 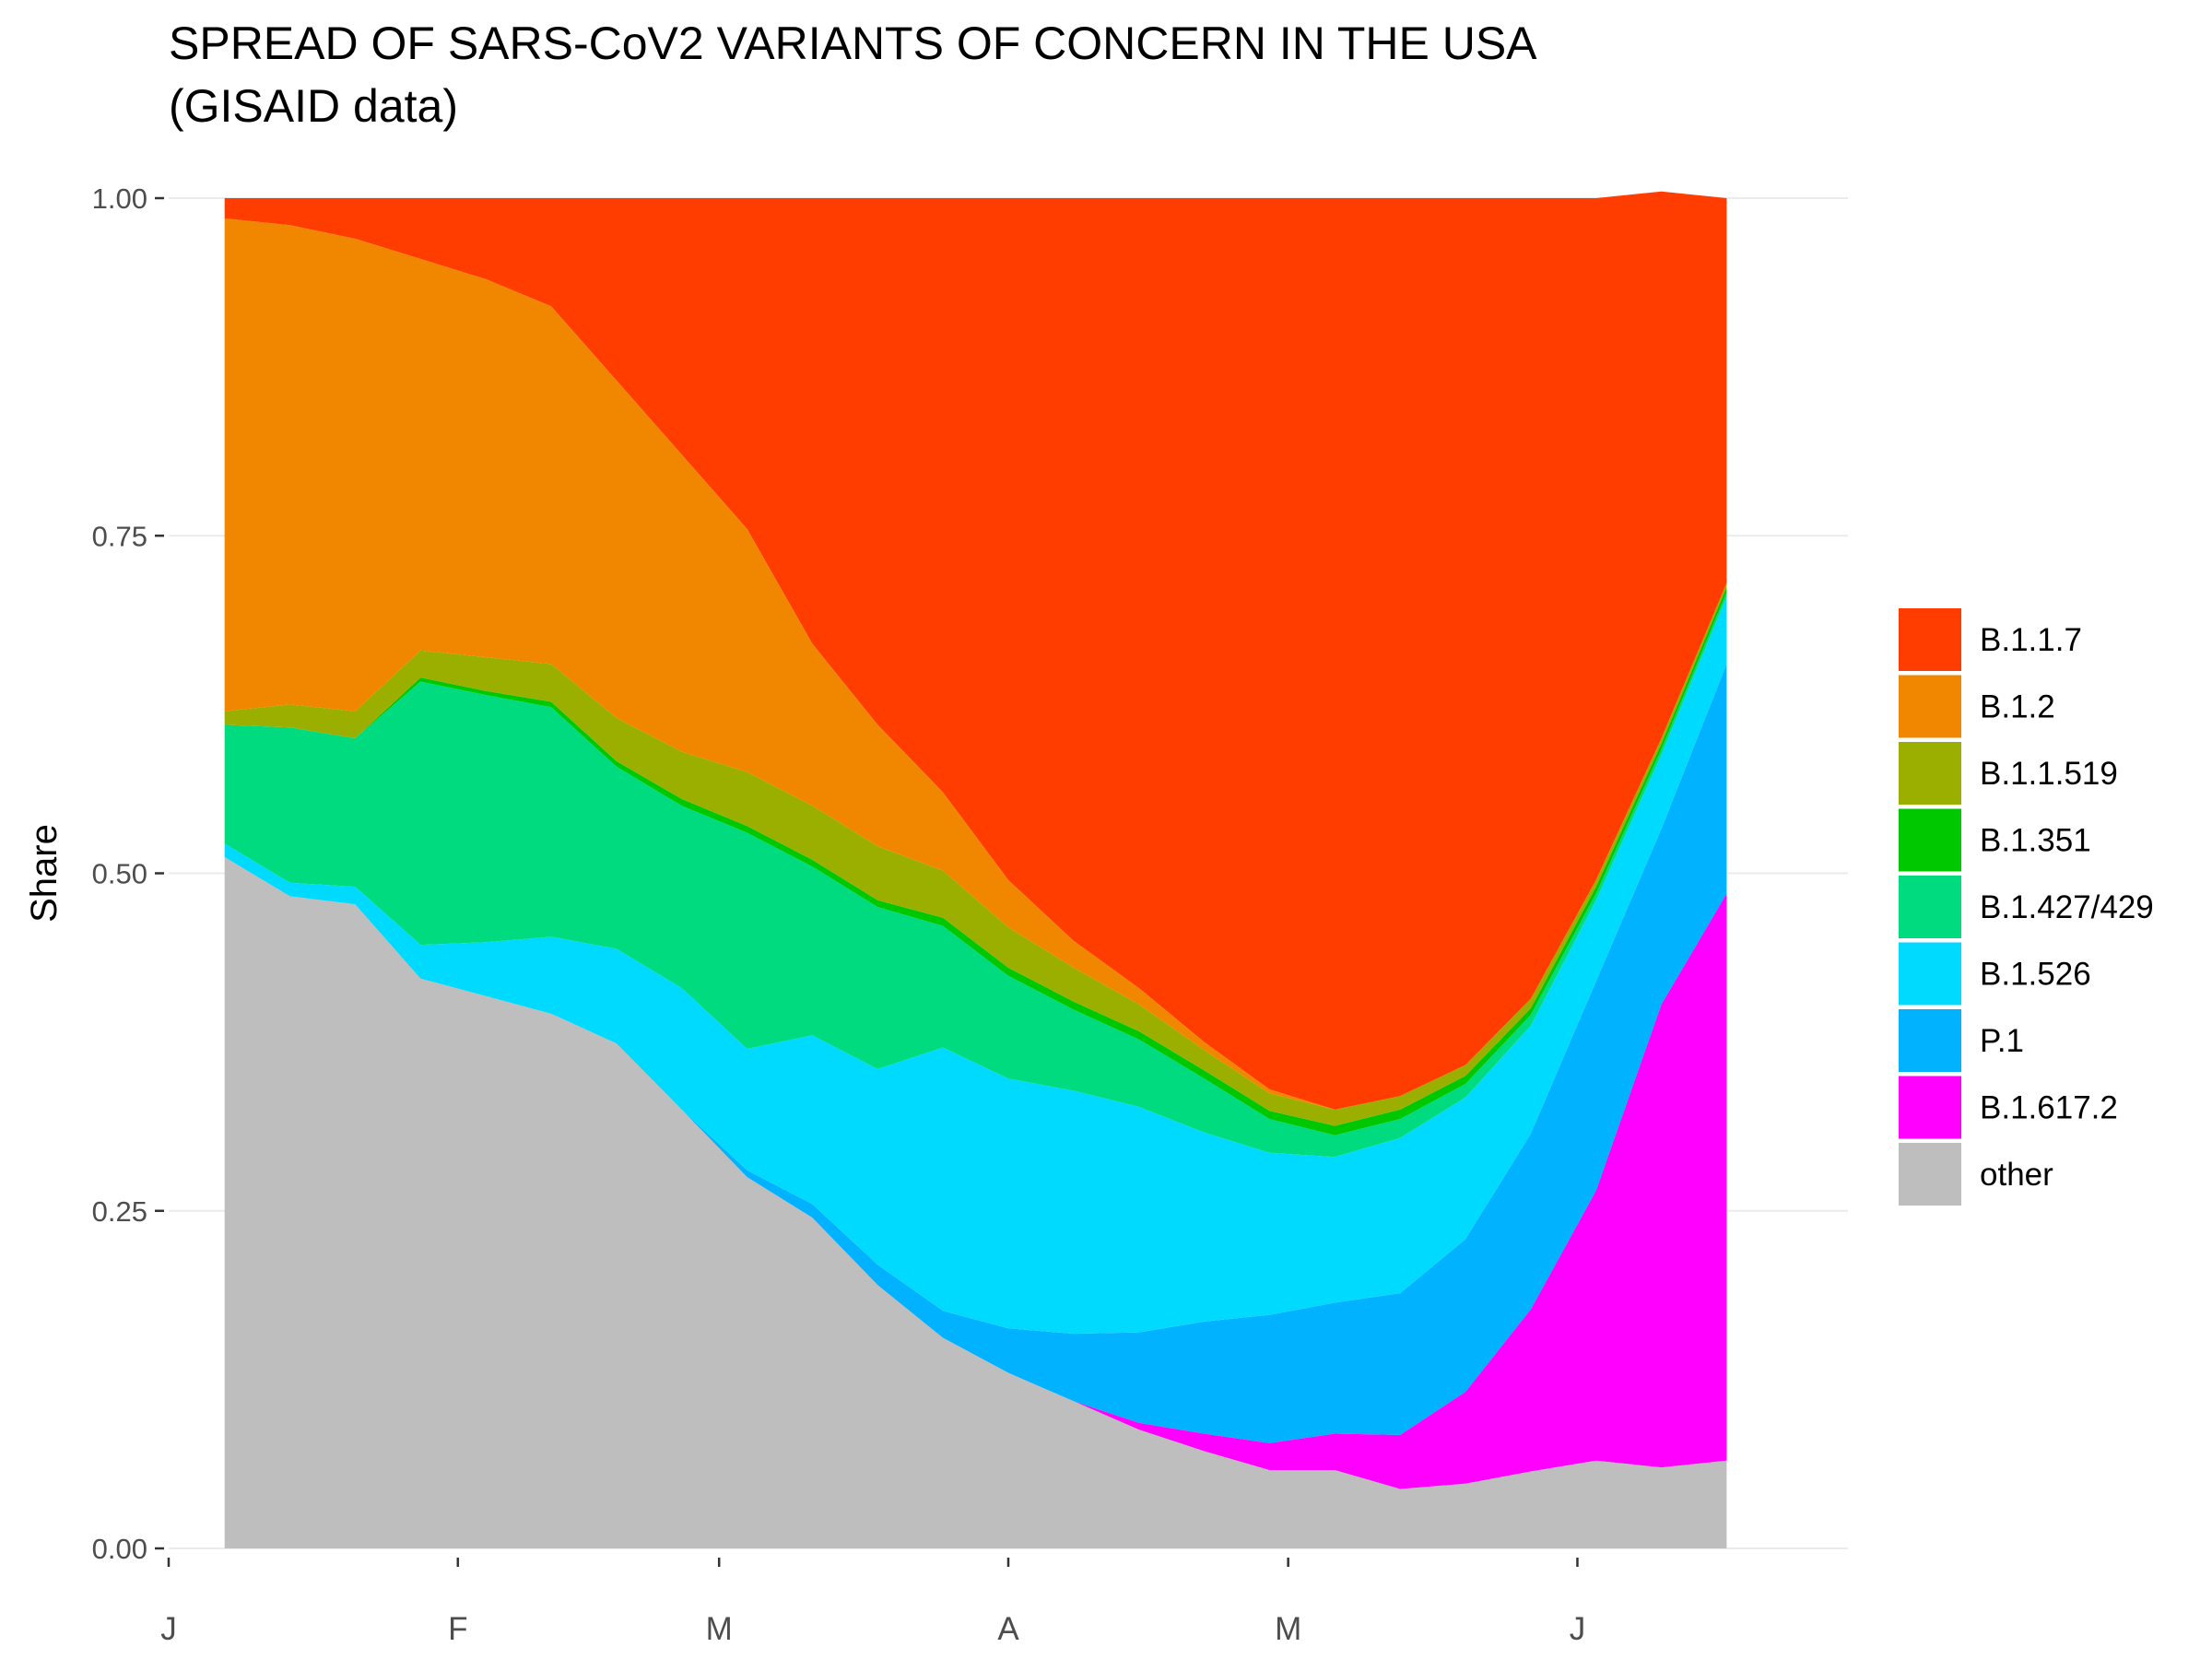 I want to click on y-tick-label: 0.75, so click(x=119, y=536).